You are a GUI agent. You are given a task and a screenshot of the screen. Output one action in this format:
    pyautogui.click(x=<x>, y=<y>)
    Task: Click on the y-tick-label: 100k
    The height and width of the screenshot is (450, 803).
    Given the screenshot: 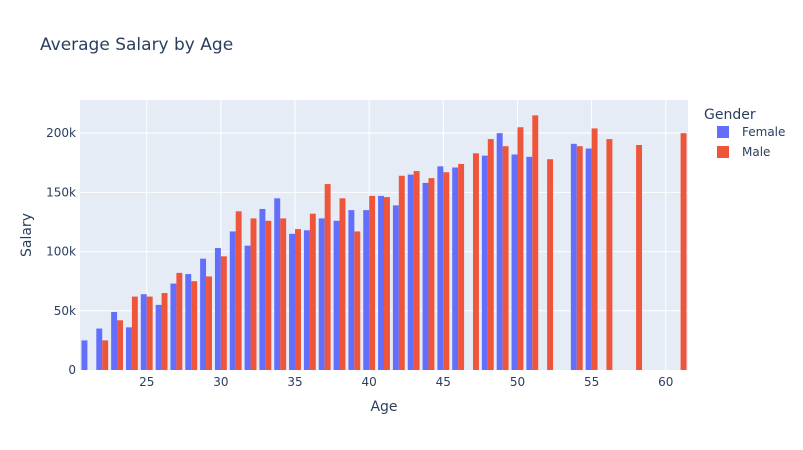 What is the action you would take?
    pyautogui.click(x=61, y=252)
    